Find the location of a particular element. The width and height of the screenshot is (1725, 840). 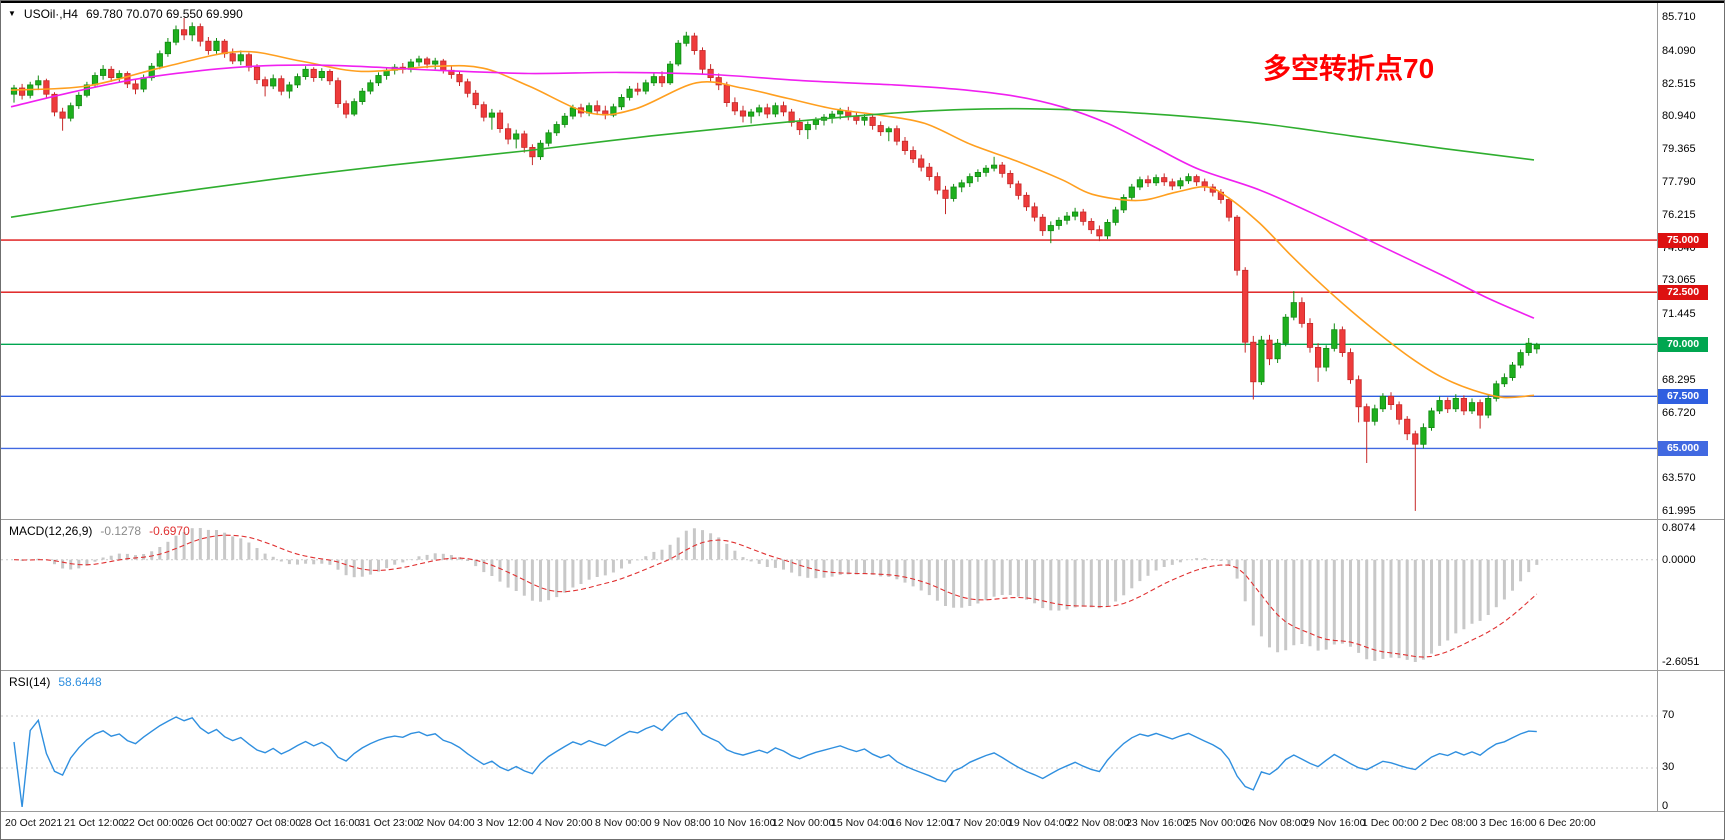

time-axis-label: 17 Nov 20:00 is located at coordinates (980, 823).